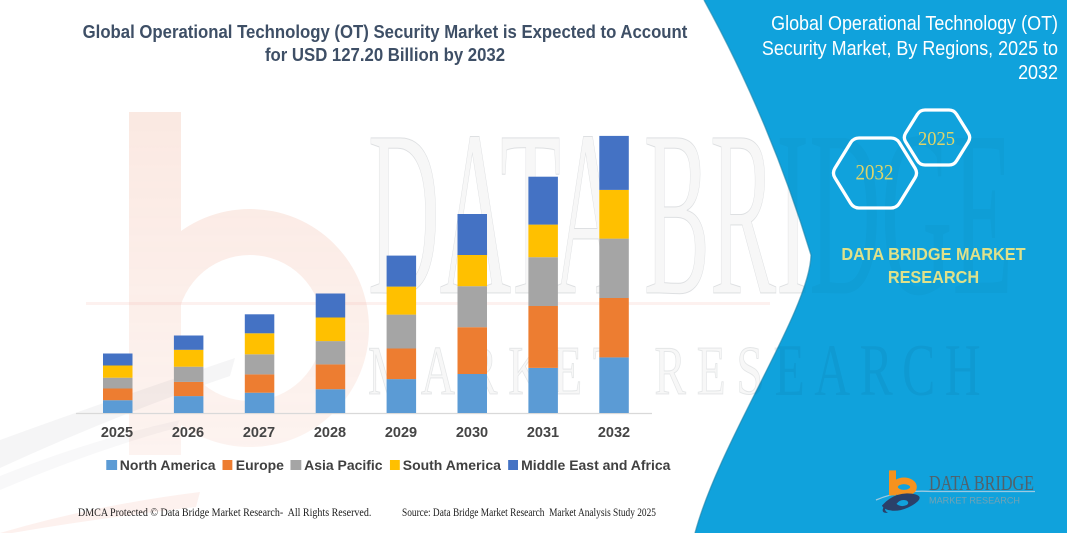 The width and height of the screenshot is (1067, 533). I want to click on svg-text: DATA BRIDGE, so click(981, 483).